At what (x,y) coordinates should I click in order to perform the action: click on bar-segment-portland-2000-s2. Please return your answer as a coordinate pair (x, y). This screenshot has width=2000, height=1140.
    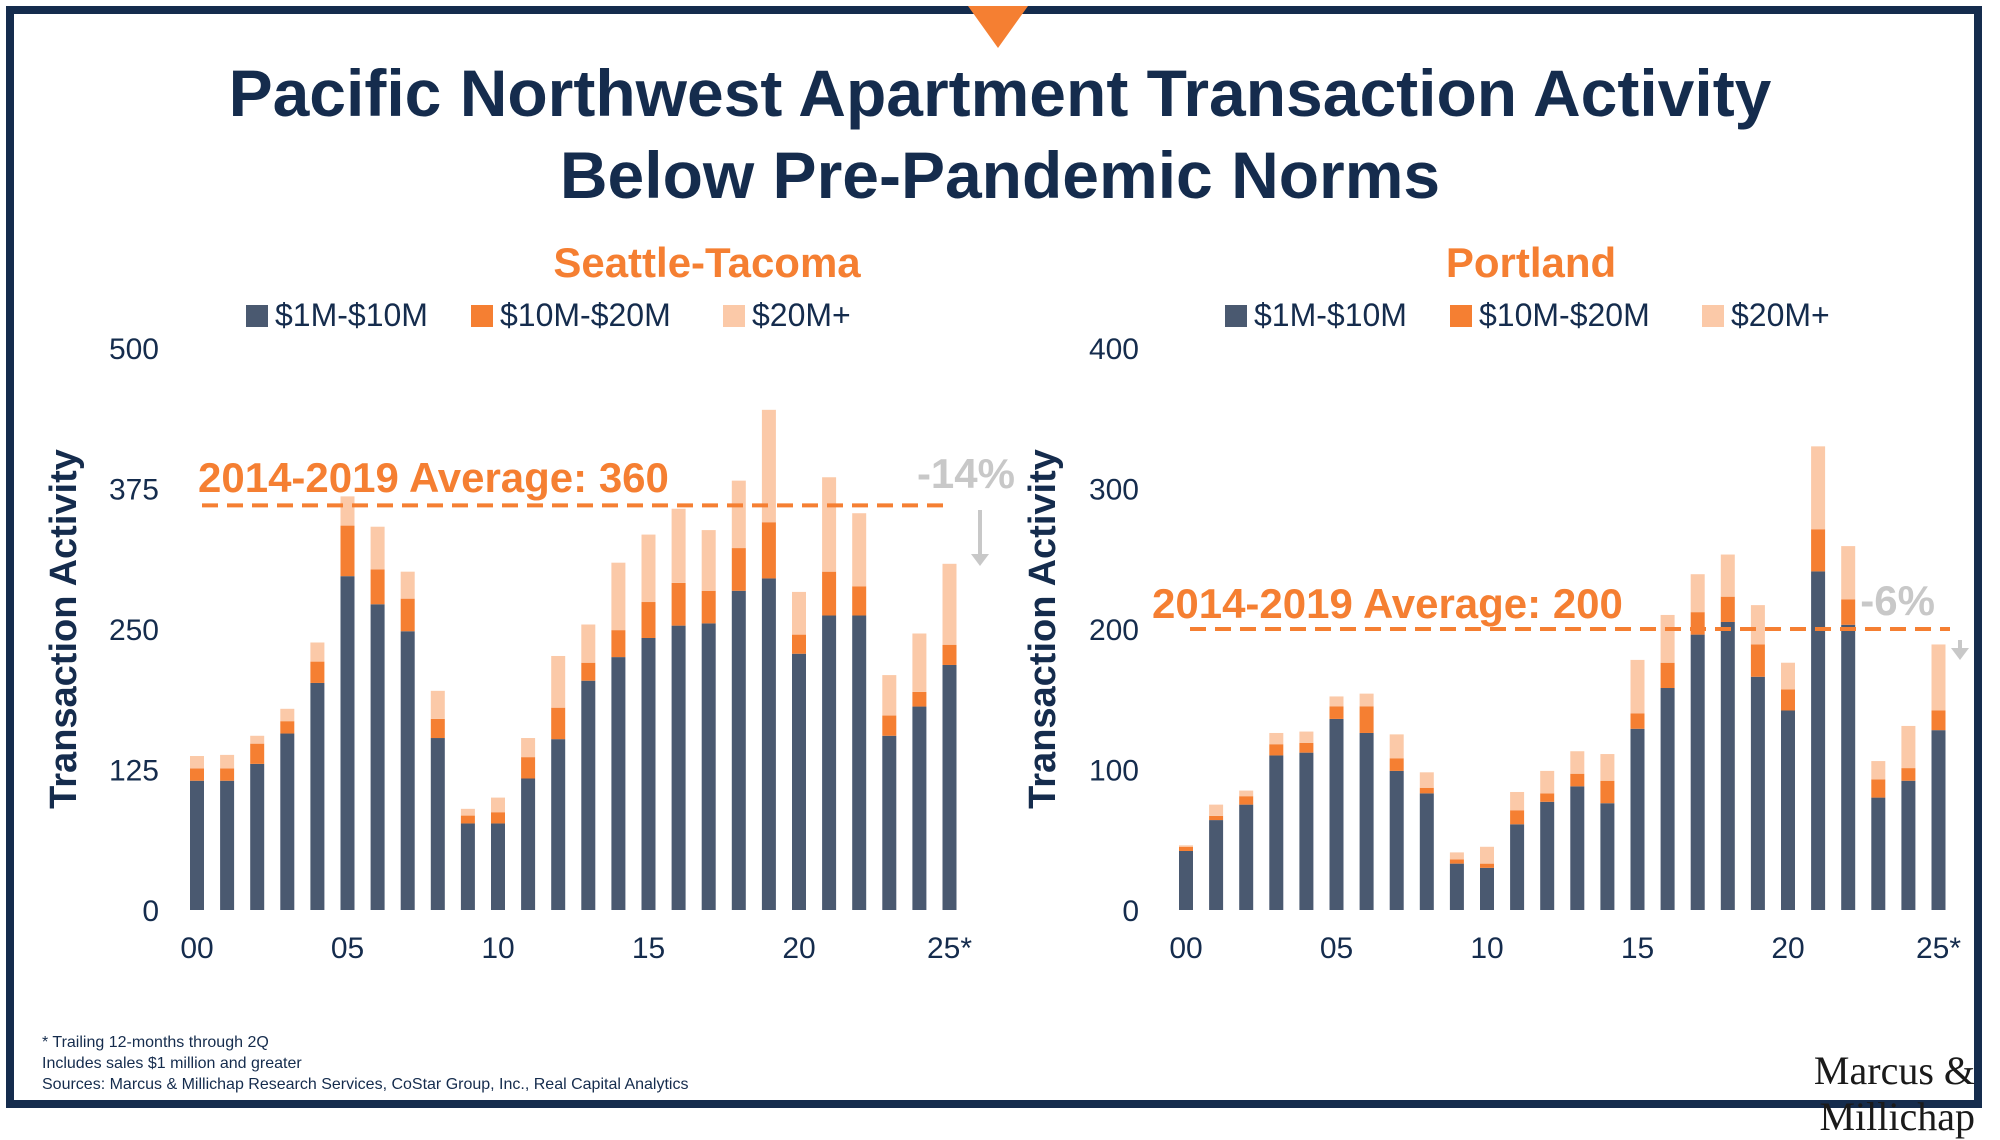
    Looking at the image, I should click on (1186, 846).